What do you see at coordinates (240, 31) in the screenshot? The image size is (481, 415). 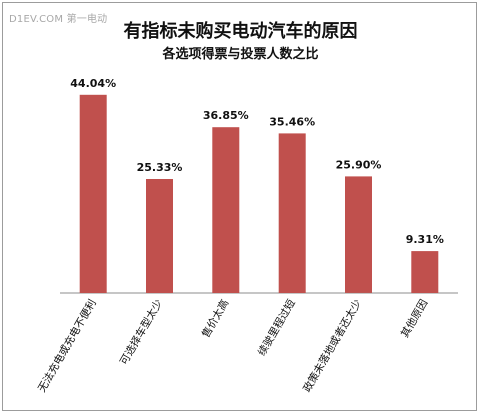 I see `chart-title: 有指标未购买电动汽车的原因` at bounding box center [240, 31].